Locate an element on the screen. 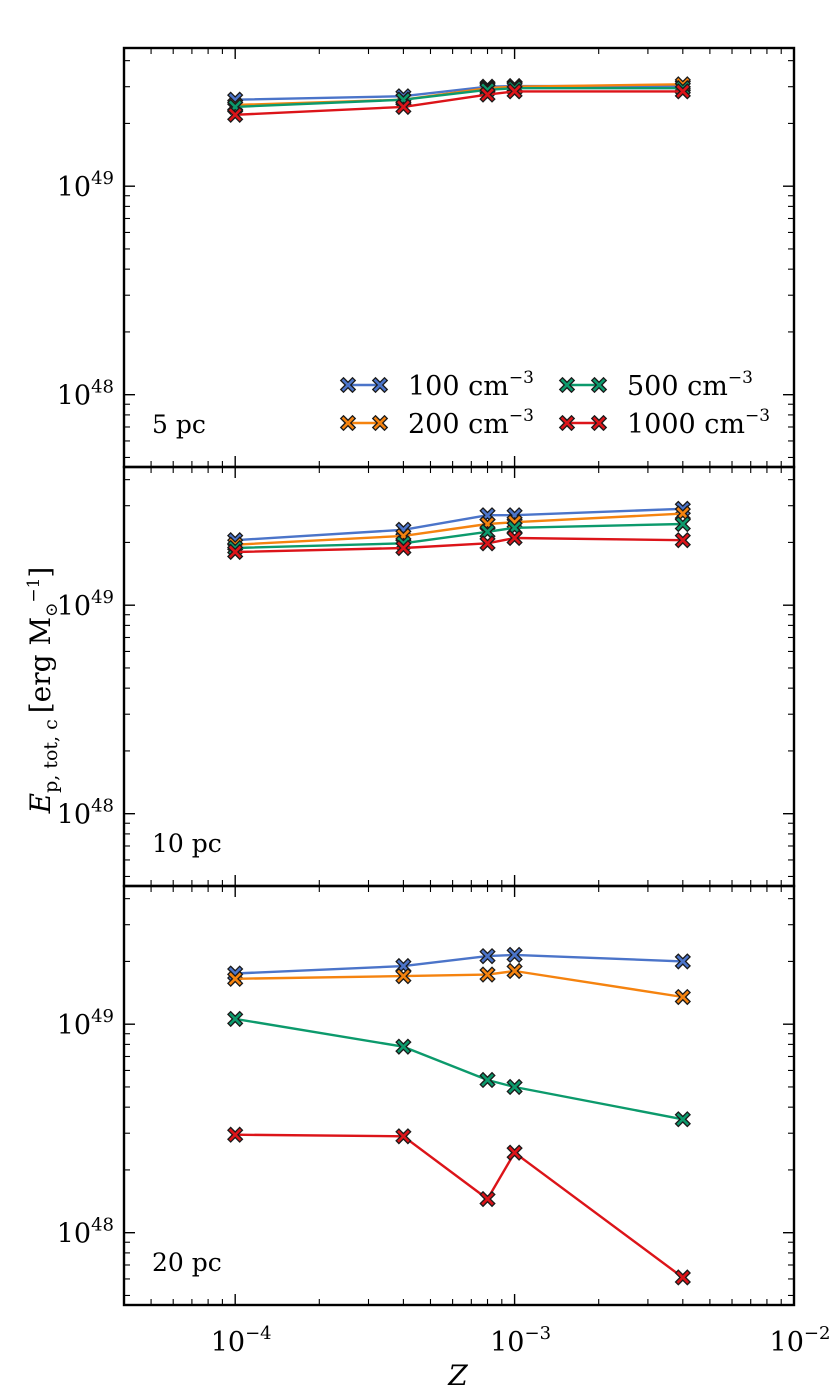  y-axis-unit: [erg M is located at coordinates (40, 665).